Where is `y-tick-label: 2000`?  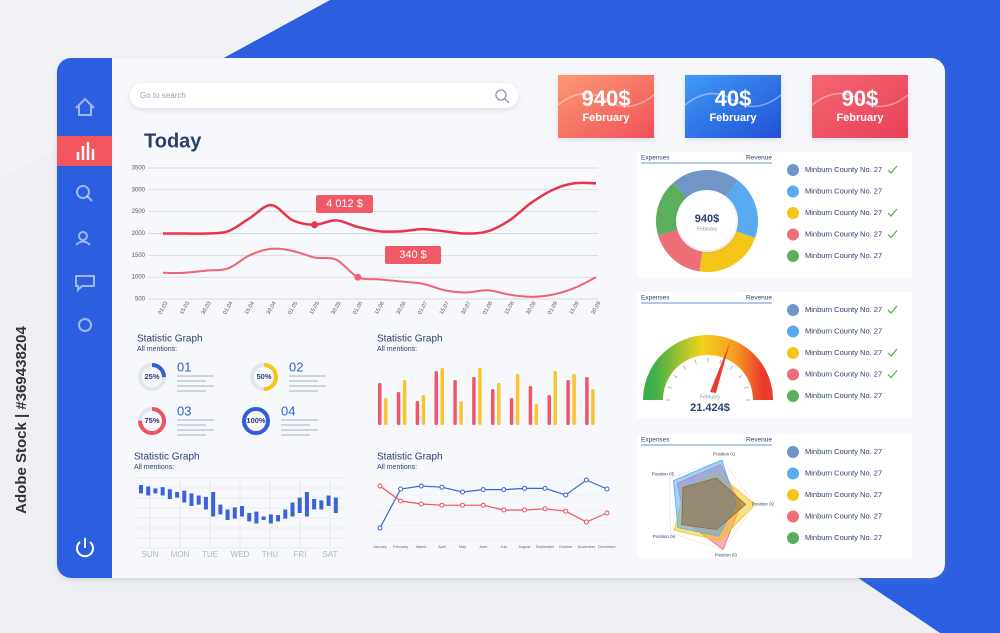 y-tick-label: 2000 is located at coordinates (139, 234).